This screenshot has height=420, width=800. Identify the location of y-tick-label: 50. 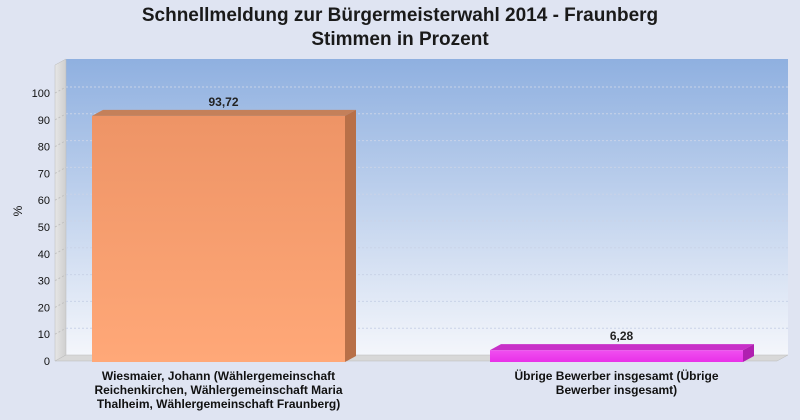
(44, 228).